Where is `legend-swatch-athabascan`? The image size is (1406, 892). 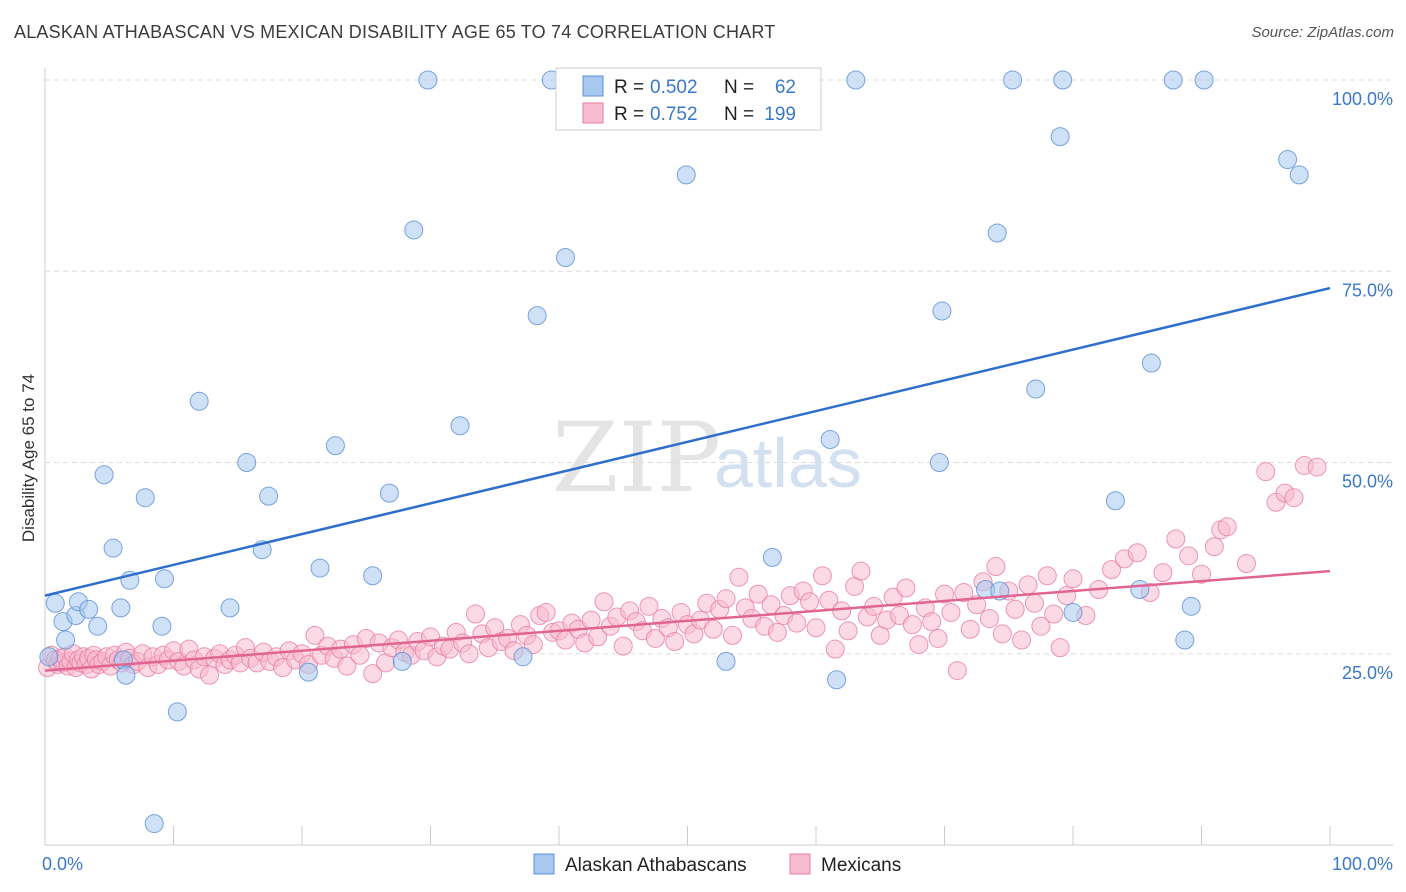
legend-swatch-athabascan is located at coordinates (593, 86).